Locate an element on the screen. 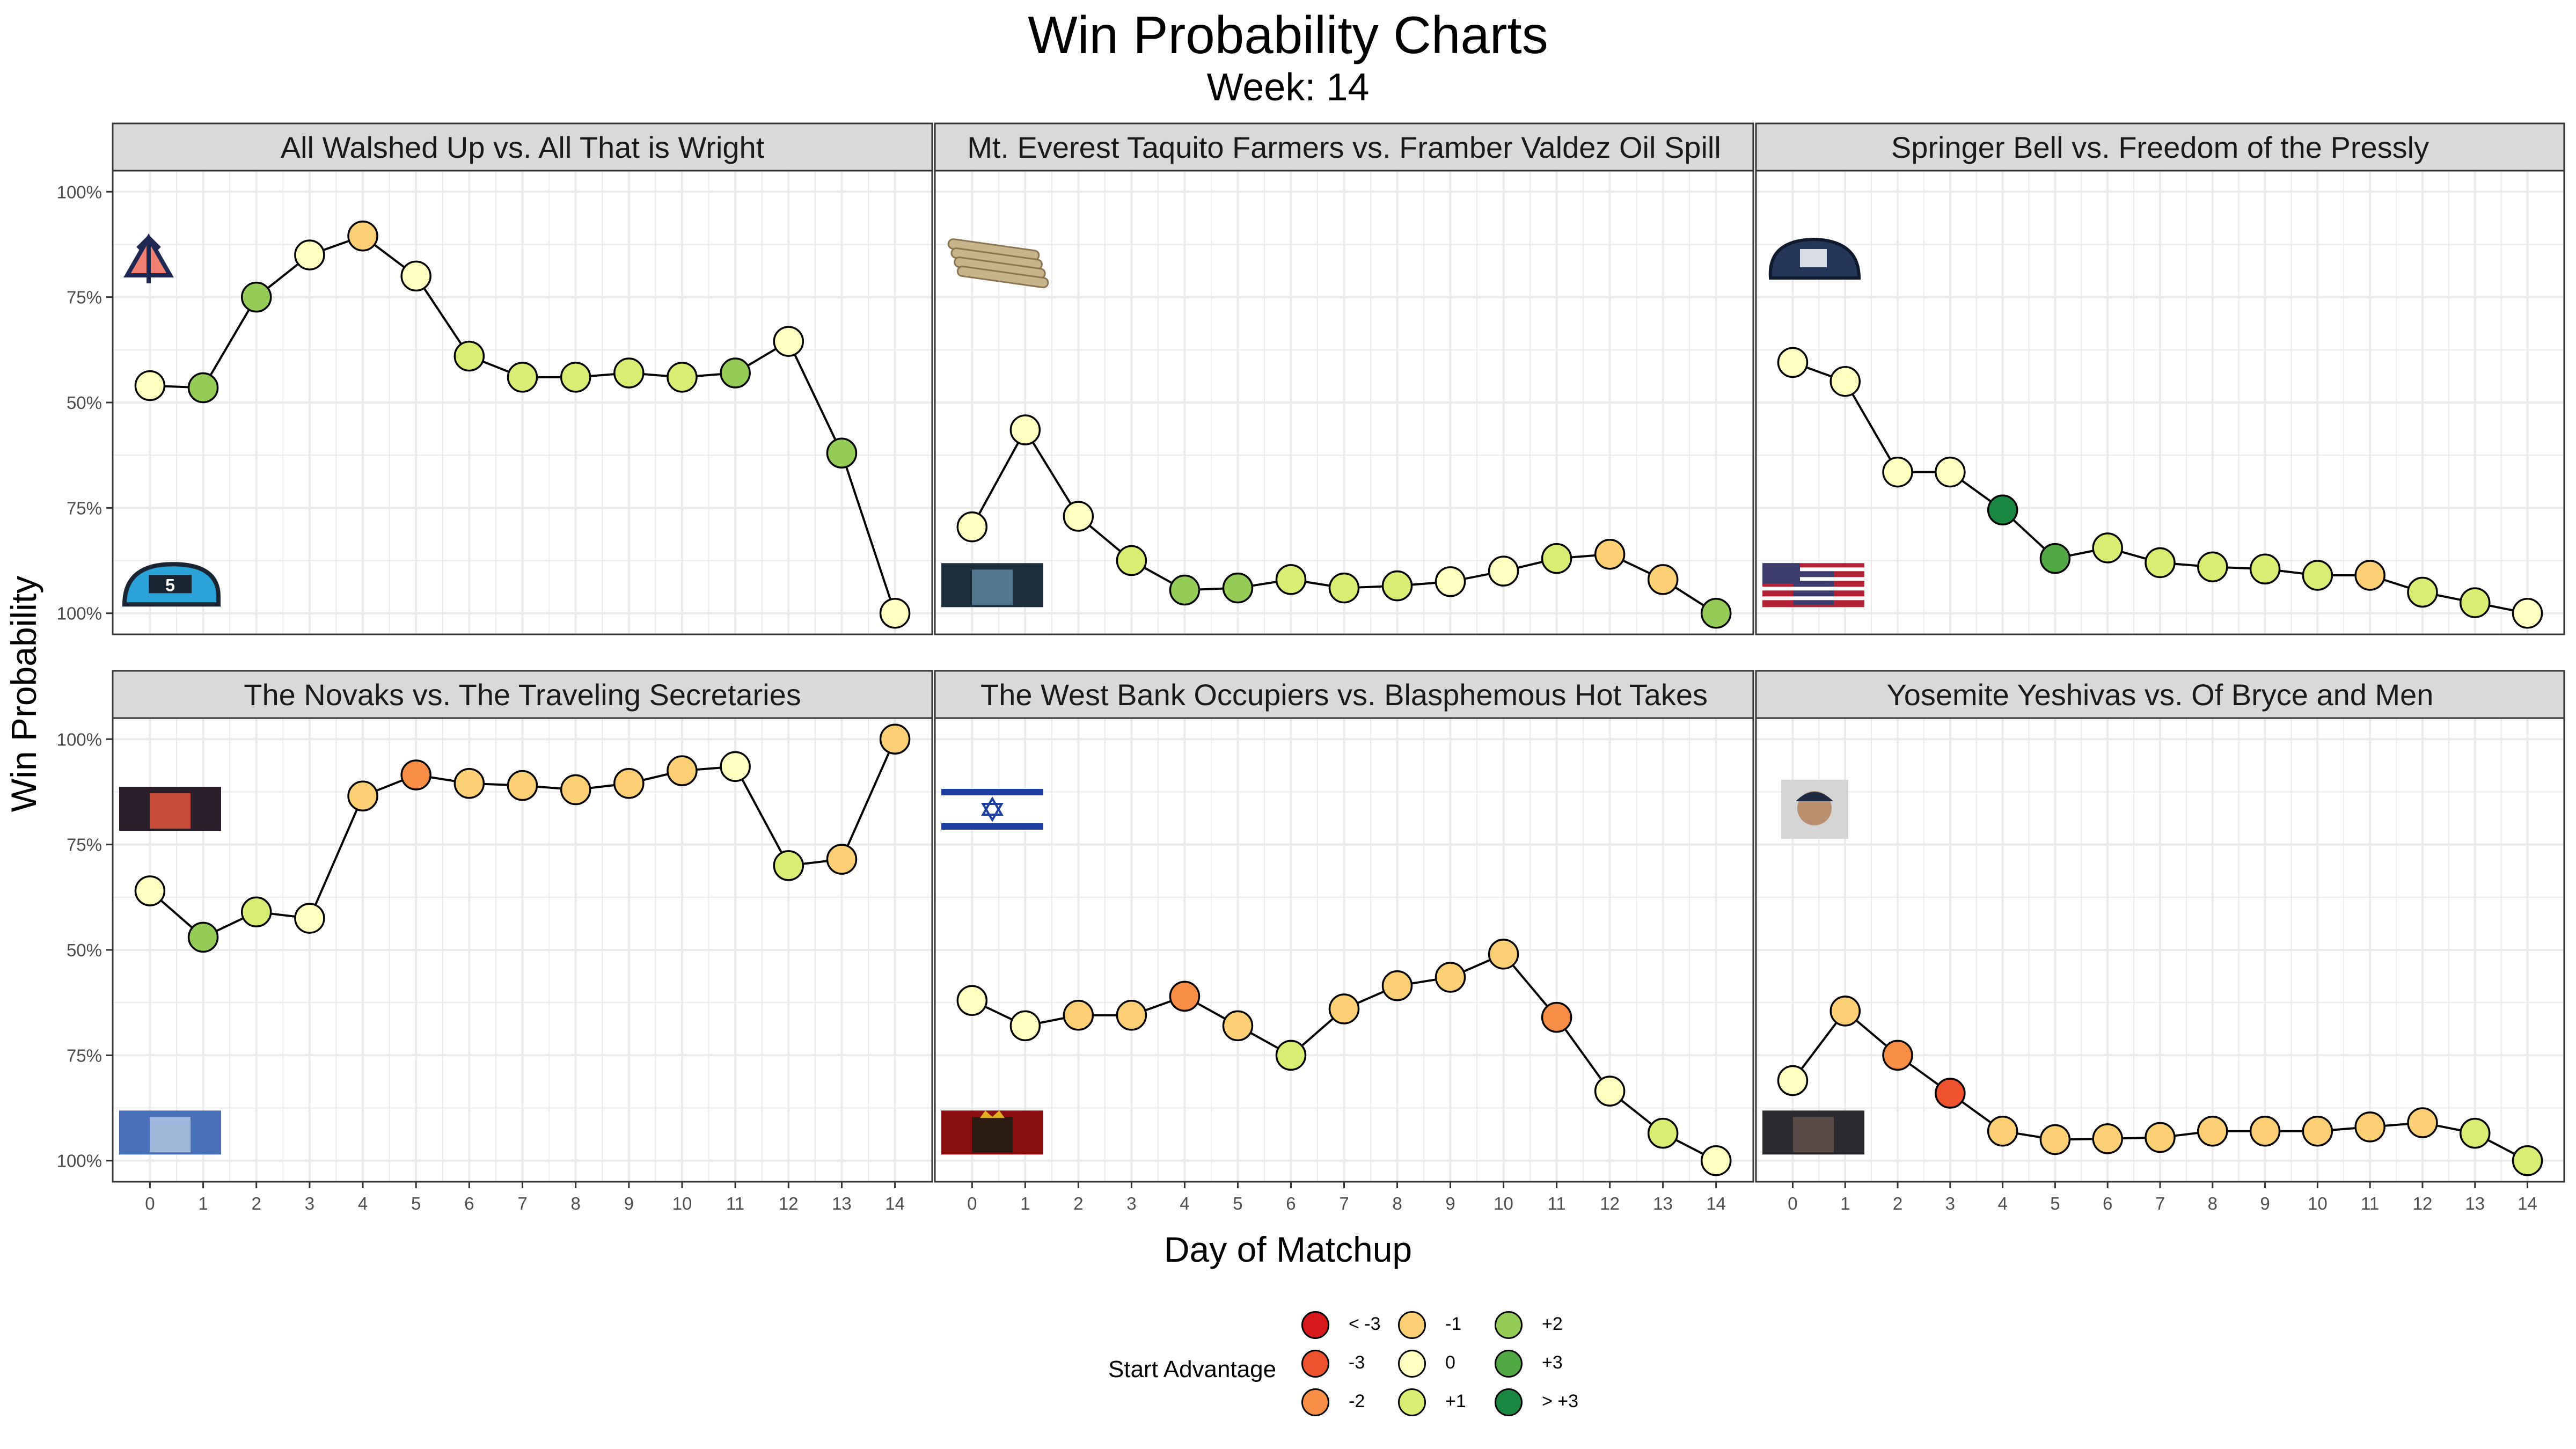  legend-label: +2 is located at coordinates (1552, 1324).